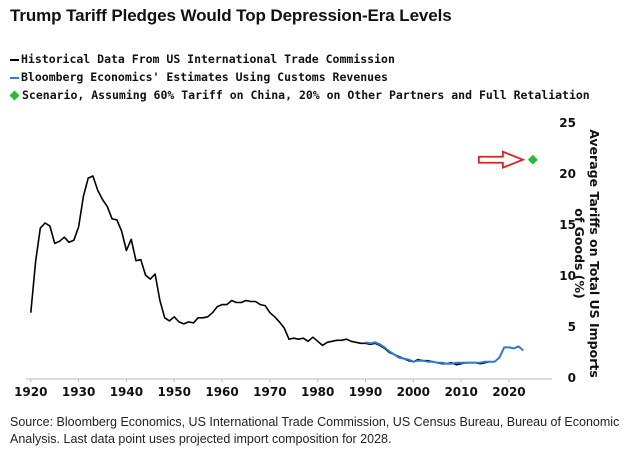 The height and width of the screenshot is (457, 627). I want to click on x-tick-label: 1990, so click(365, 392).